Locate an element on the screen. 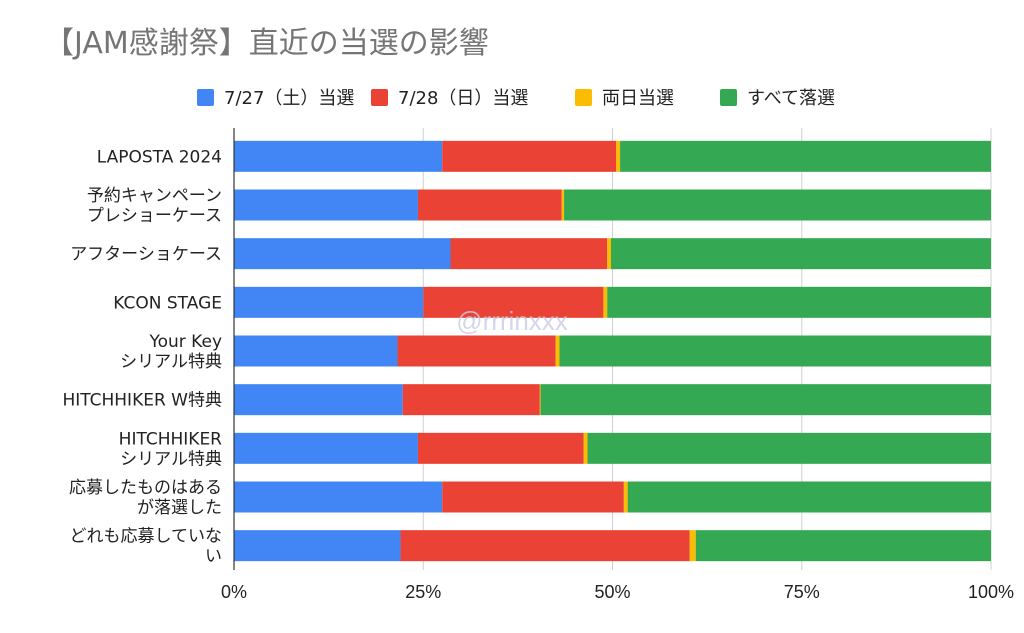 The width and height of the screenshot is (1024, 633). x-tick-label-1: 25% is located at coordinates (423, 592).